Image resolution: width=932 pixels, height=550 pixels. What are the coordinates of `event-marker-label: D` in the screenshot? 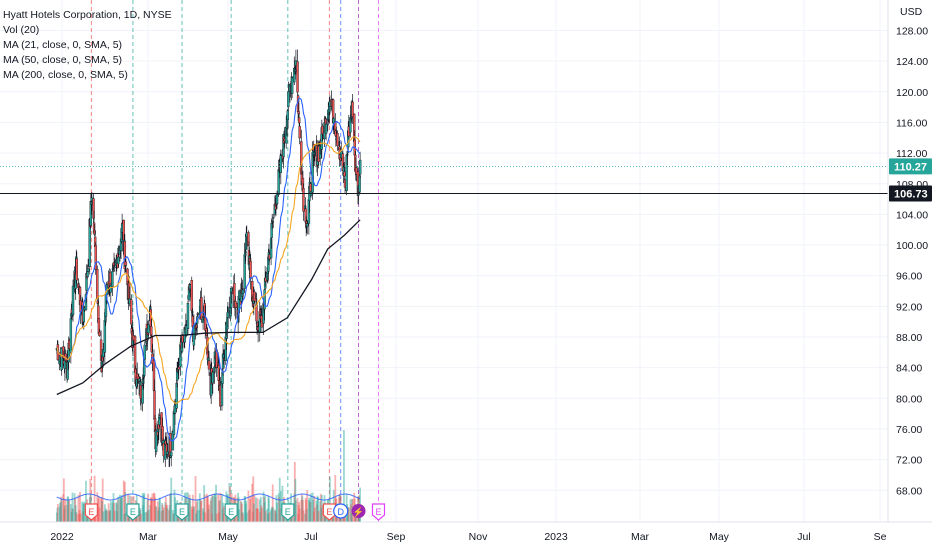 It's located at (340, 512).